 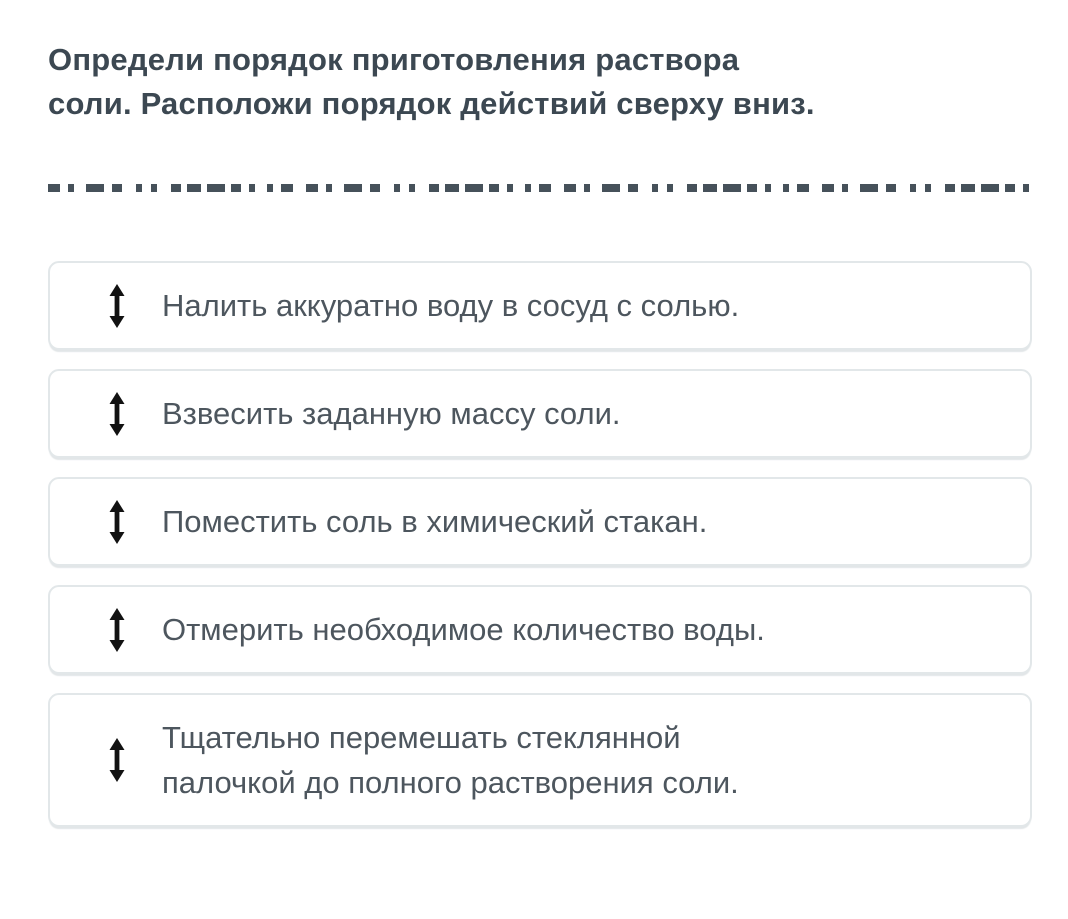 I want to click on list-item: Поместить соль в химический стакан., so click(x=540, y=521).